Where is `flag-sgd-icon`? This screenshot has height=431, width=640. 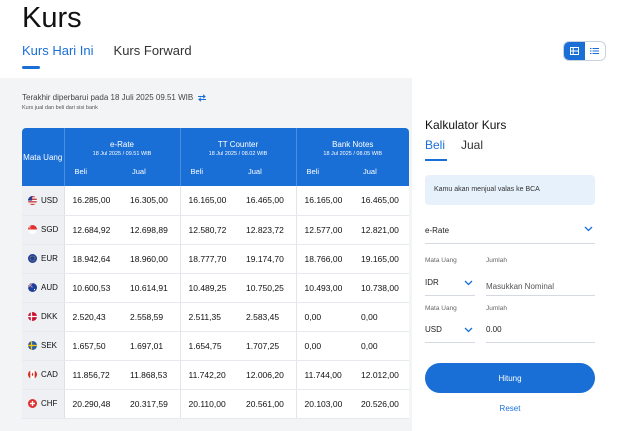
flag-sgd-icon is located at coordinates (32, 229).